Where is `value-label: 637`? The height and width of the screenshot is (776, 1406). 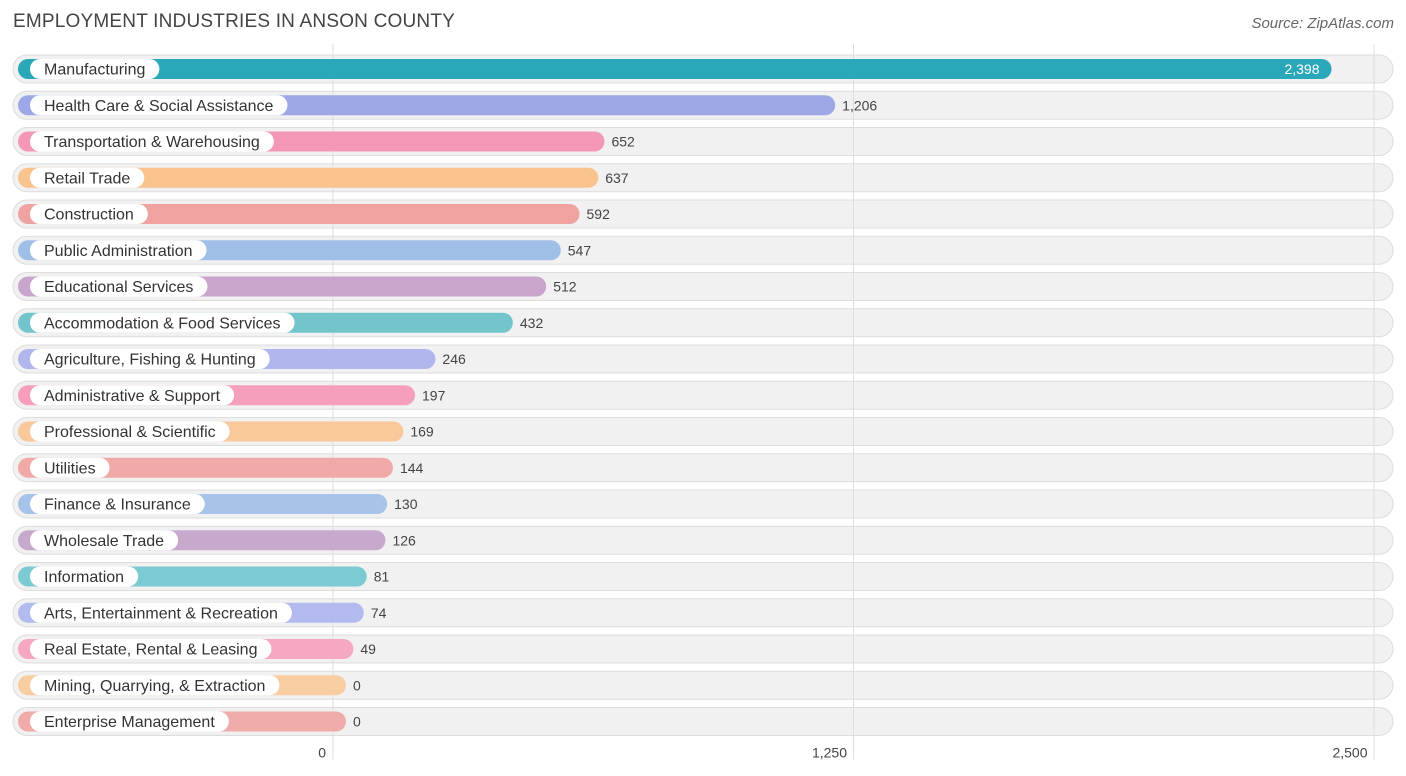
value-label: 637 is located at coordinates (617, 178).